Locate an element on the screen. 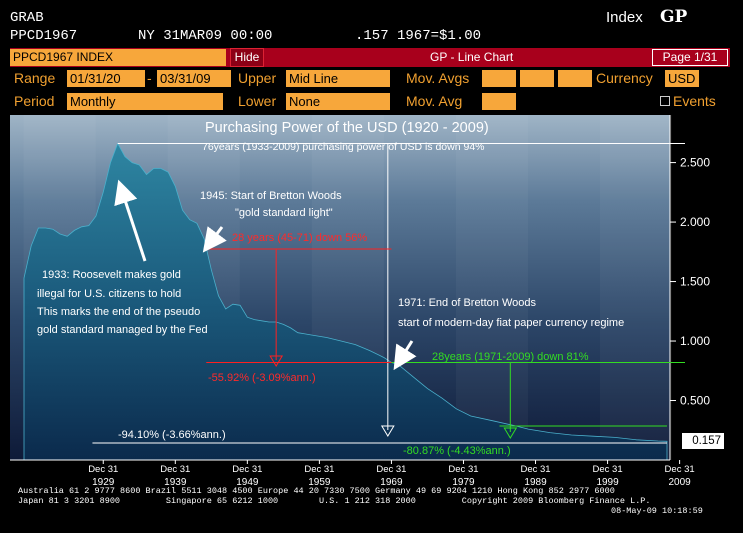 This screenshot has width=743, height=533. events-label: Events is located at coordinates (694, 101).